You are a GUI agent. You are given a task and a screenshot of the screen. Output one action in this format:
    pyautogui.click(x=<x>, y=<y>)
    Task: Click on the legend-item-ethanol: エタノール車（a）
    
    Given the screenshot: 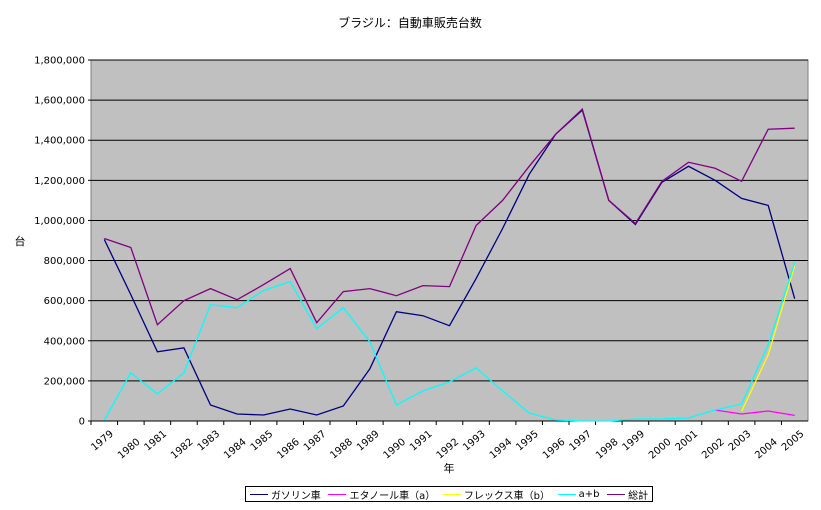 What is the action you would take?
    pyautogui.click(x=381, y=494)
    